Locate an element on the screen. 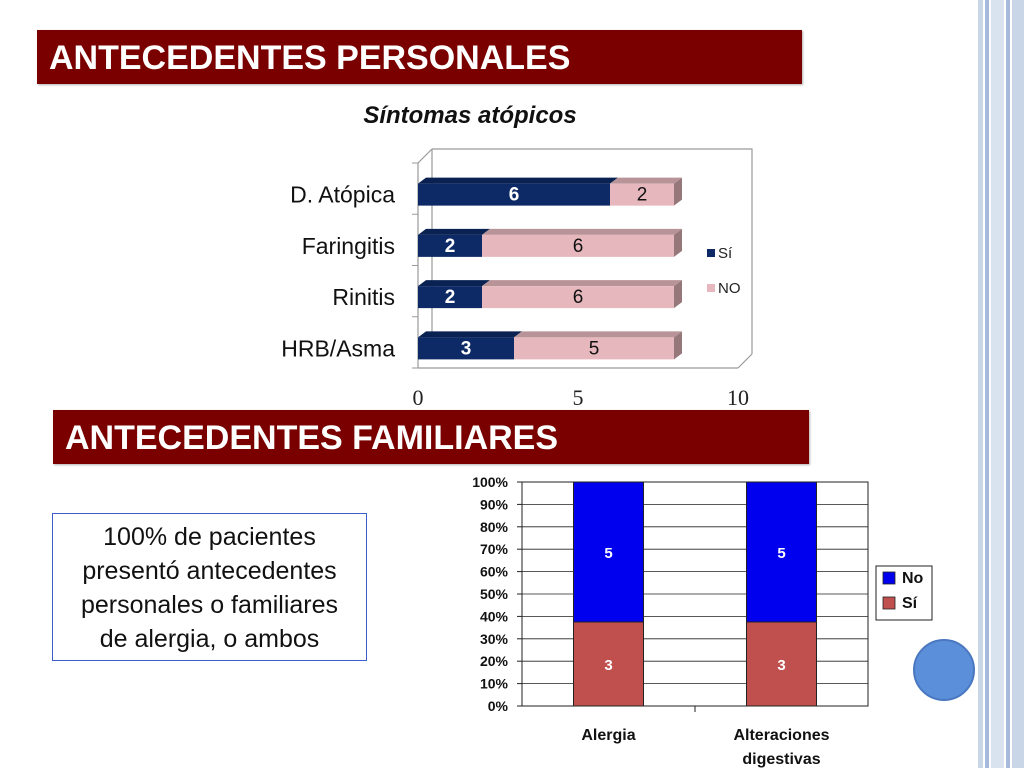 The width and height of the screenshot is (1024, 768). x-tick-label: 5 is located at coordinates (578, 397).